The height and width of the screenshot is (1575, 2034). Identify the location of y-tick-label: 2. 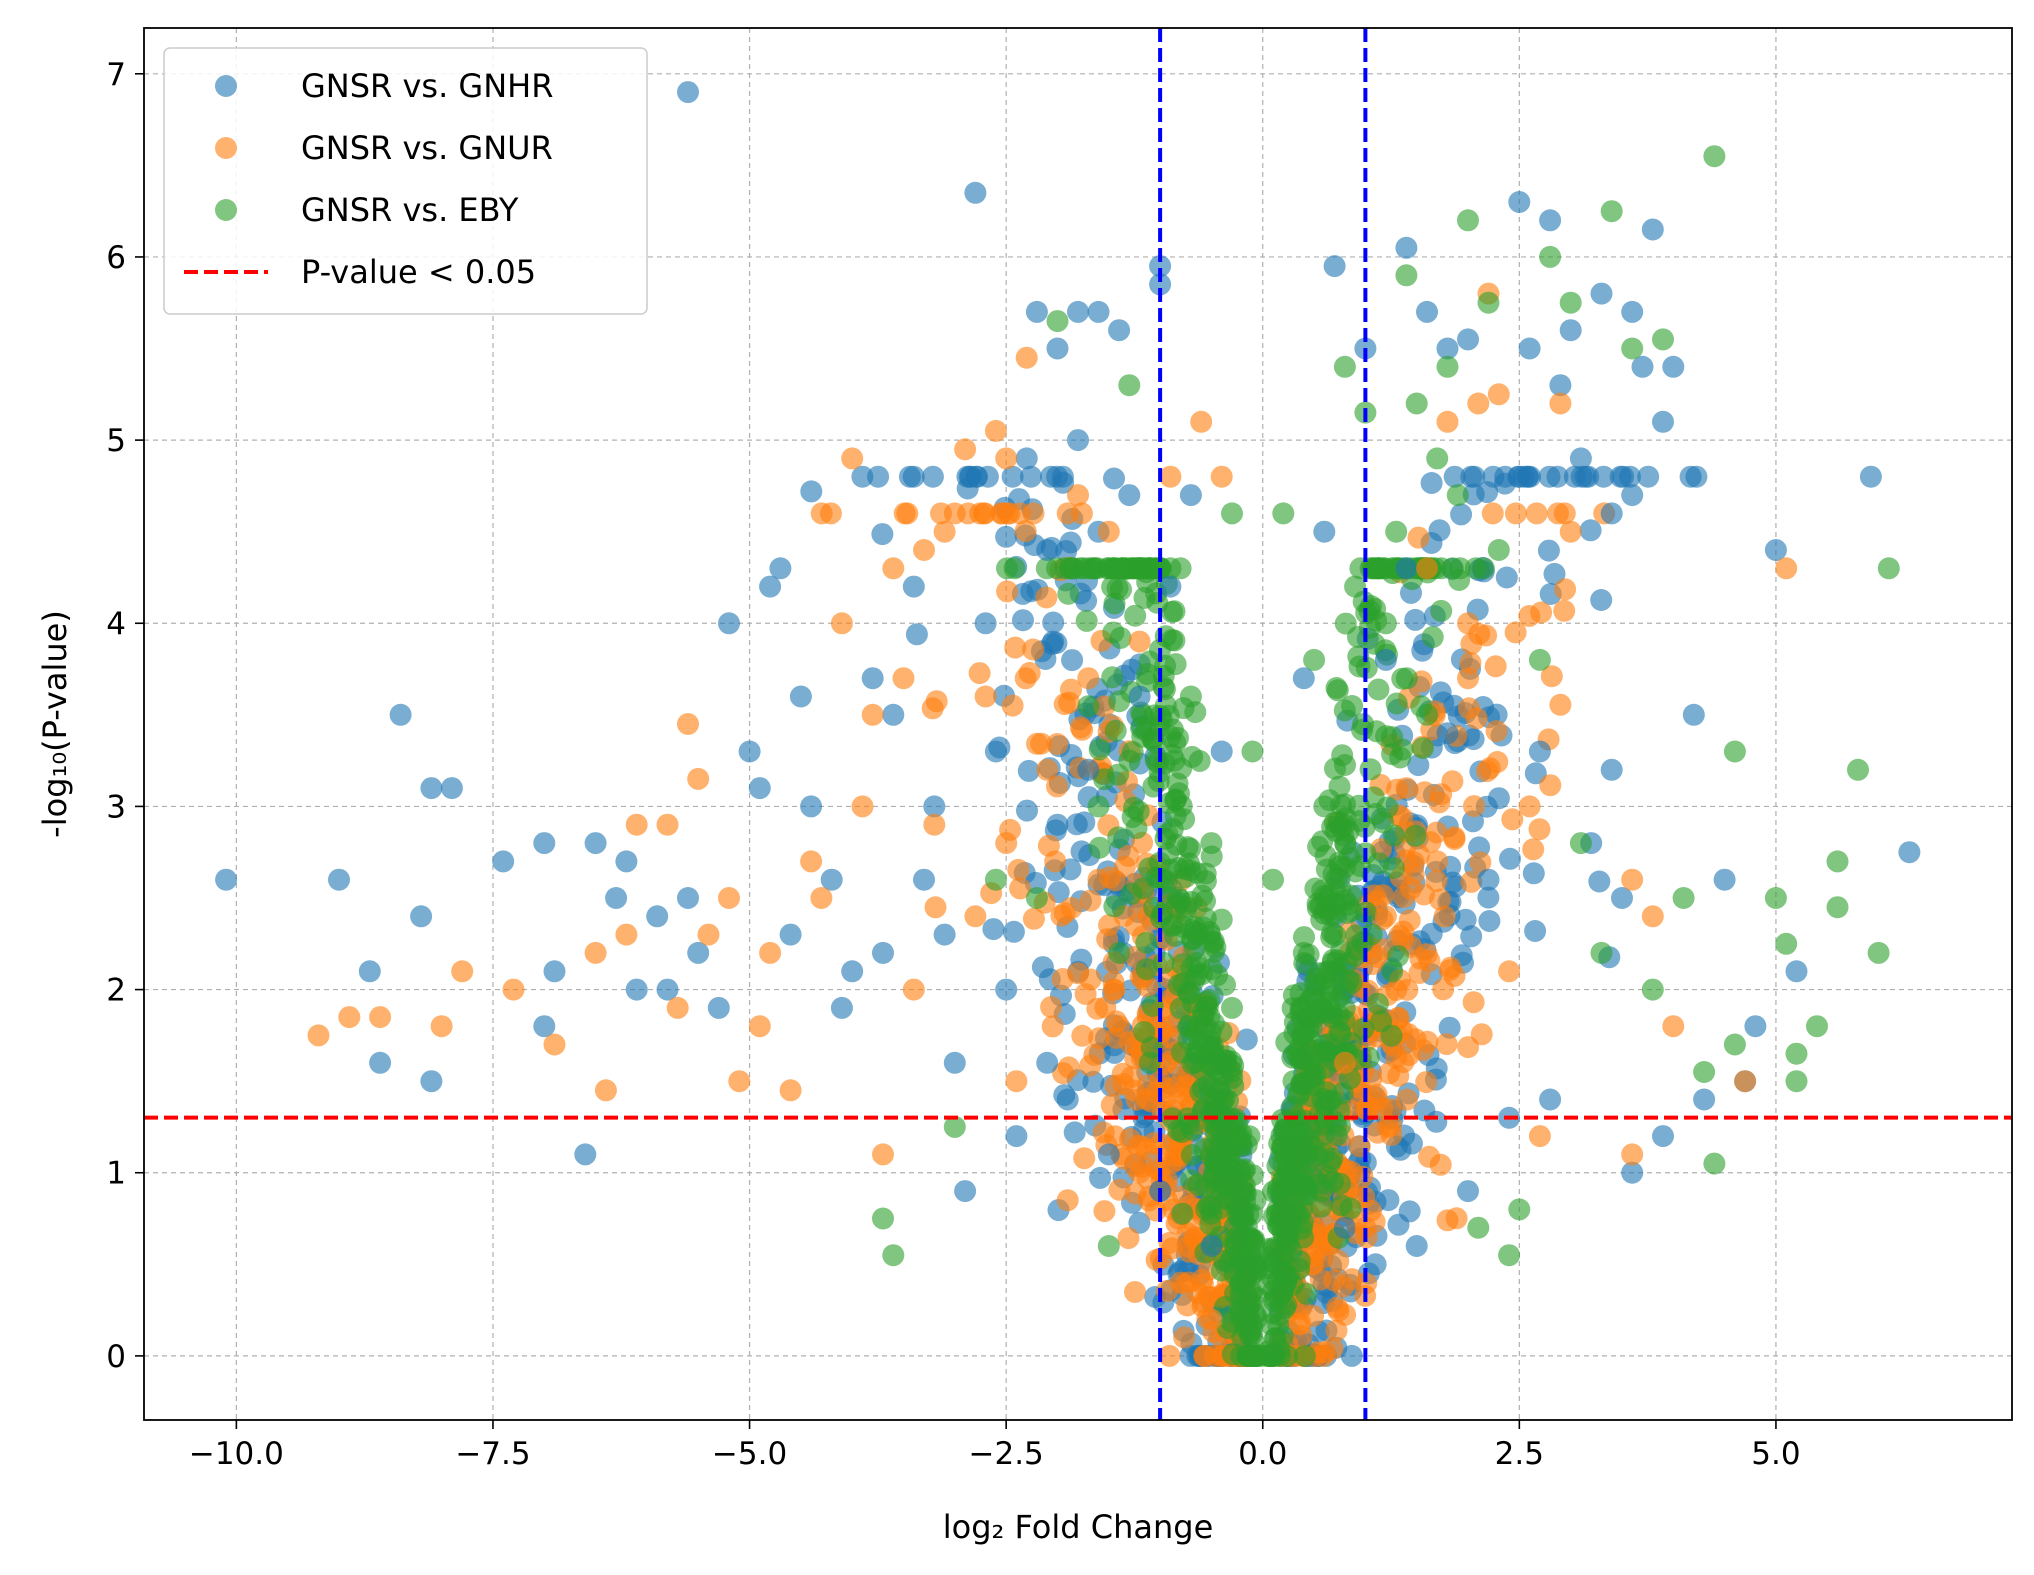
(116, 991).